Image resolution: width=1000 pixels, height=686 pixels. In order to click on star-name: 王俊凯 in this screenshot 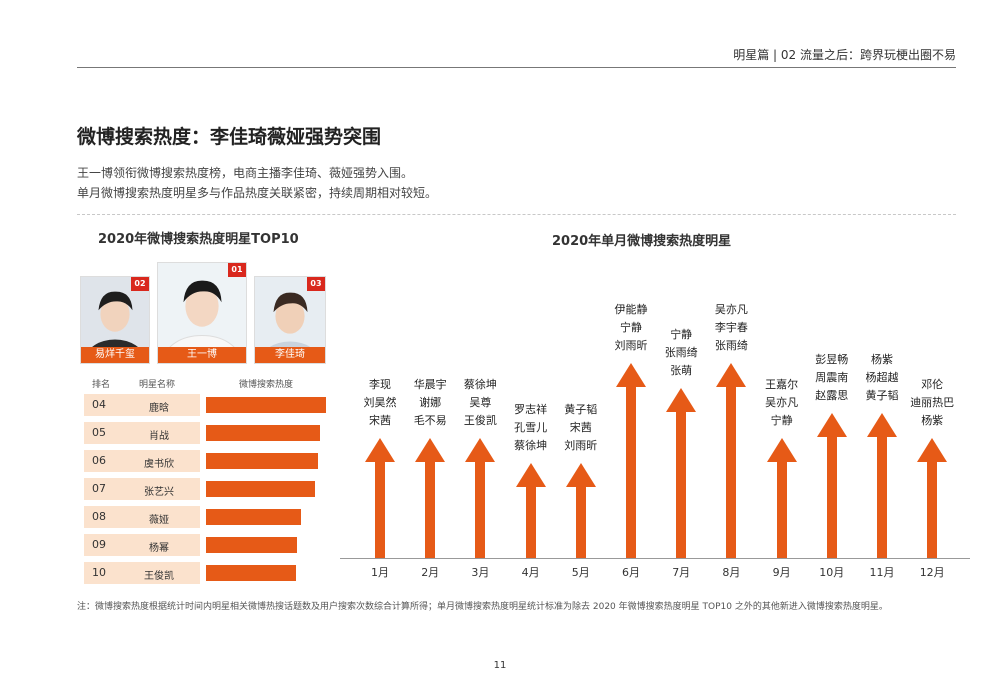, I will do `click(480, 420)`.